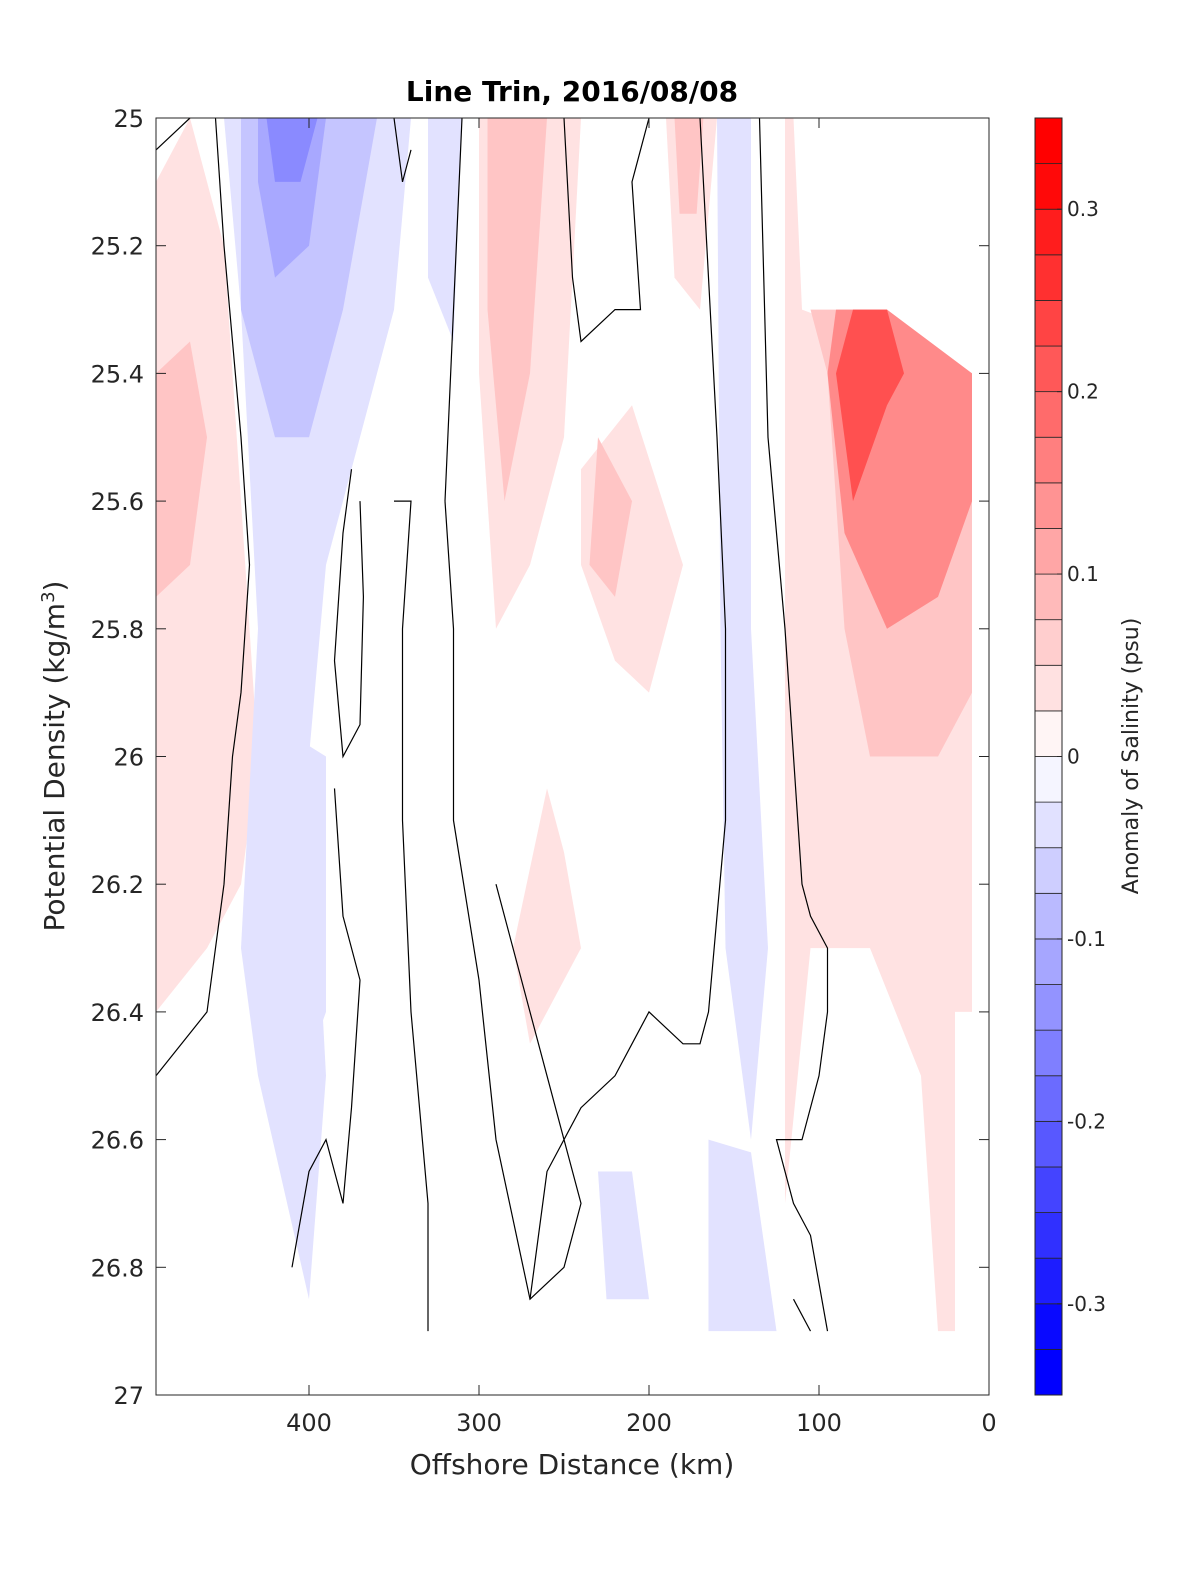  Describe the element at coordinates (1083, 574) in the screenshot. I see `colorbar-tick-label: 0.1` at that location.